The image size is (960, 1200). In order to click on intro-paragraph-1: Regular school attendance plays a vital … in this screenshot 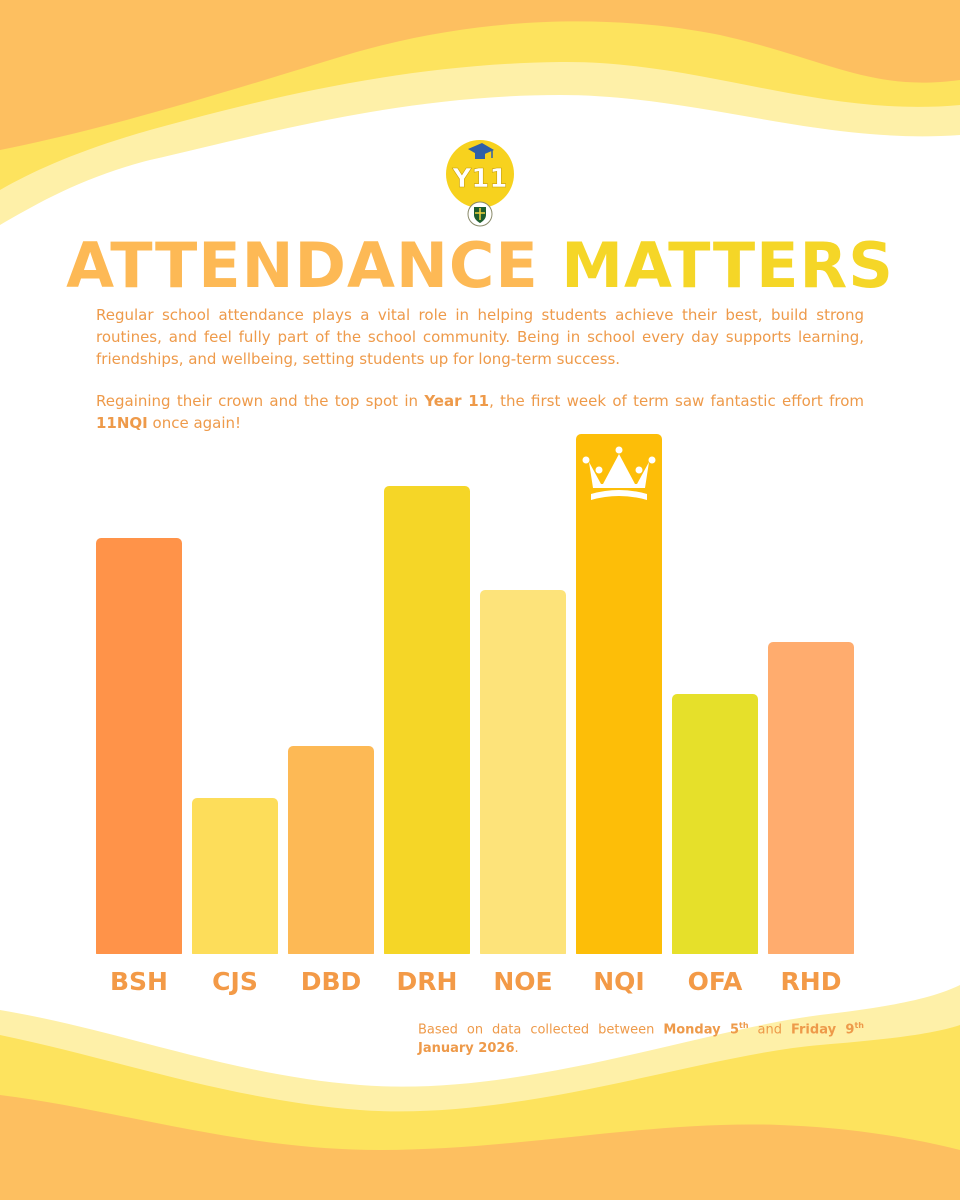, I will do `click(480, 337)`.